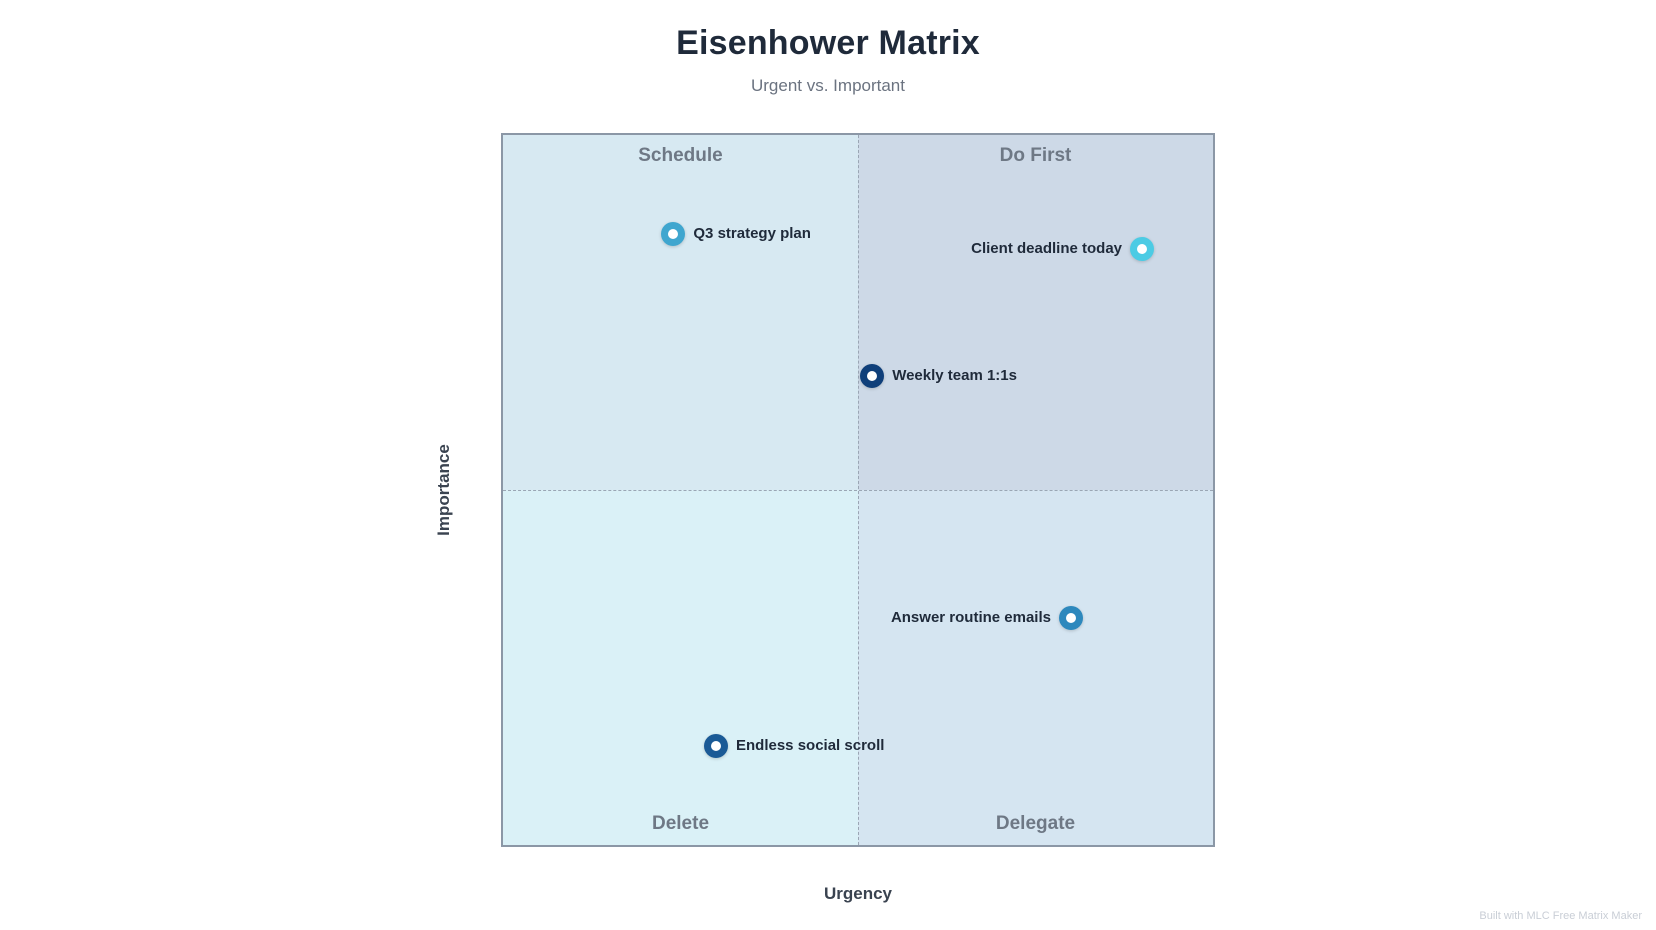 Image resolution: width=1656 pixels, height=930 pixels. Describe the element at coordinates (810, 745) in the screenshot. I see `item-label: Endless social scroll` at that location.